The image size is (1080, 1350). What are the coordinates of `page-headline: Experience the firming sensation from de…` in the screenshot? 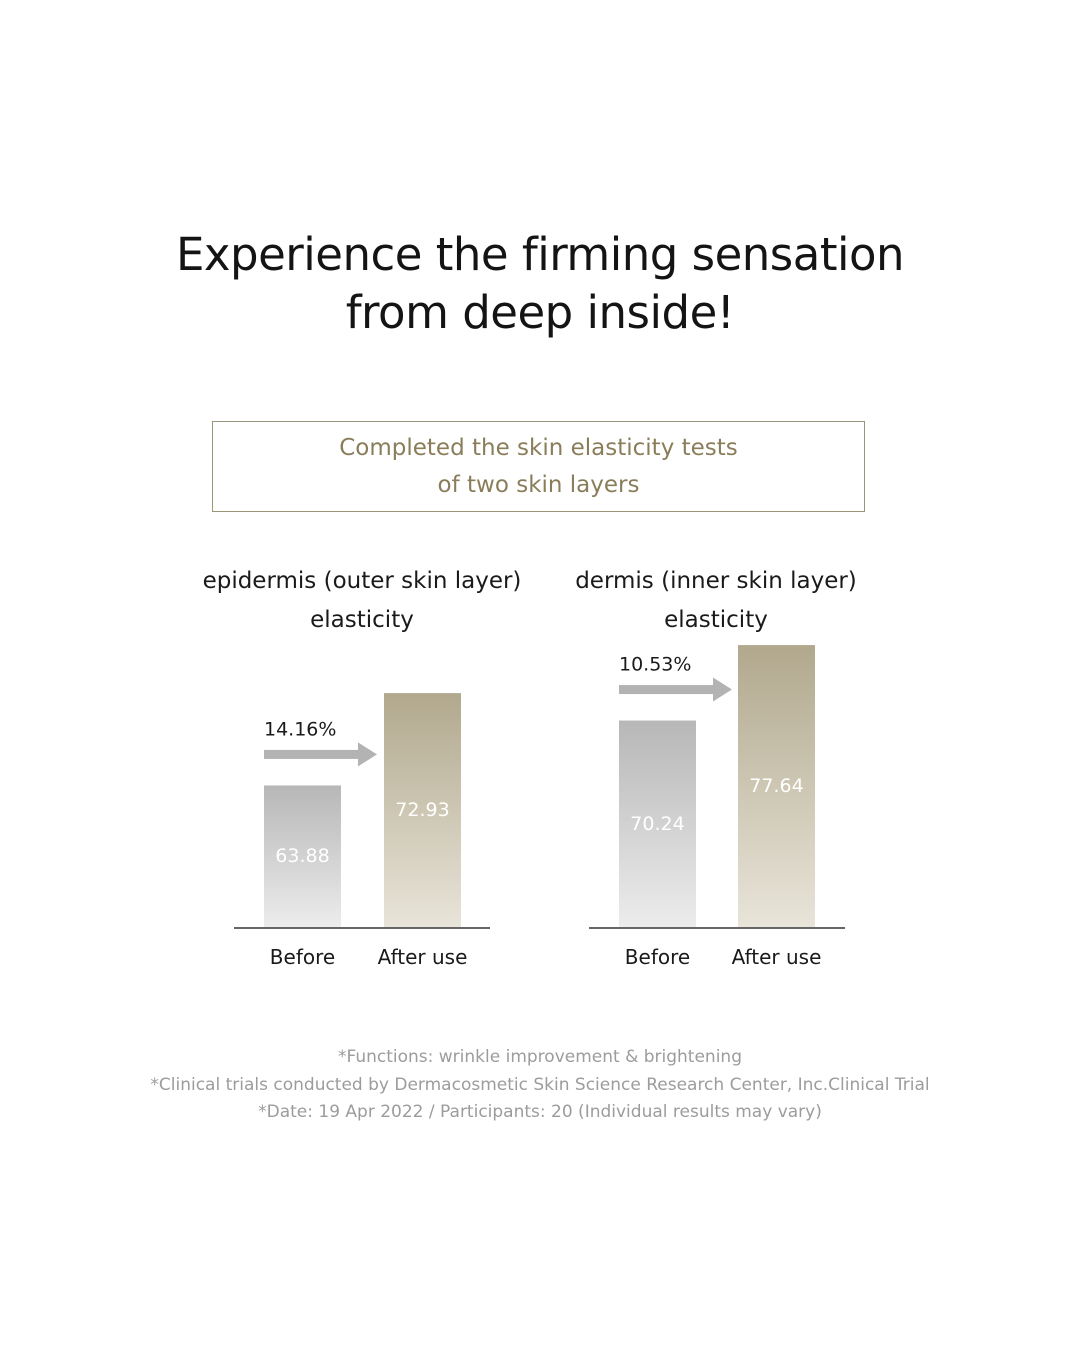 It's located at (540, 284).